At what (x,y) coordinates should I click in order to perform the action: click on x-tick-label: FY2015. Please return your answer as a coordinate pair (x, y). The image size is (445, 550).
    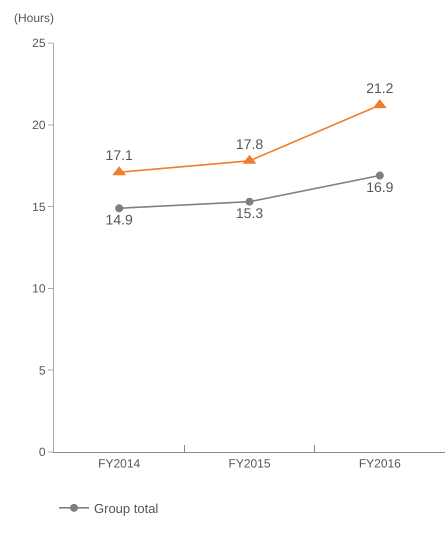
    Looking at the image, I should click on (249, 463).